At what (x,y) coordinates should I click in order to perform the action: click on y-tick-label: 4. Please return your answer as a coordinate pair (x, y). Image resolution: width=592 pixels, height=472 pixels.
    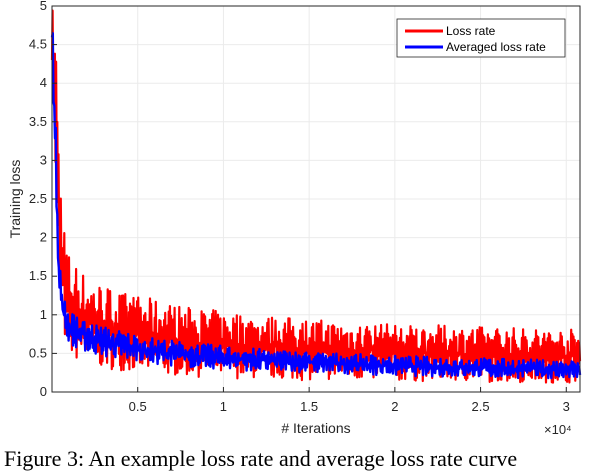
    Looking at the image, I should click on (43, 82).